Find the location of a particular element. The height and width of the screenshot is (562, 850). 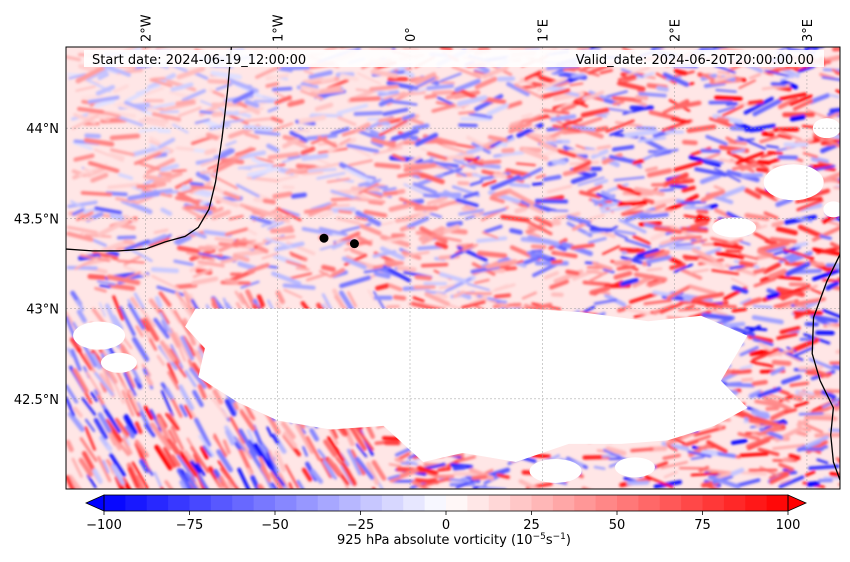

location-marker is located at coordinates (354, 244).